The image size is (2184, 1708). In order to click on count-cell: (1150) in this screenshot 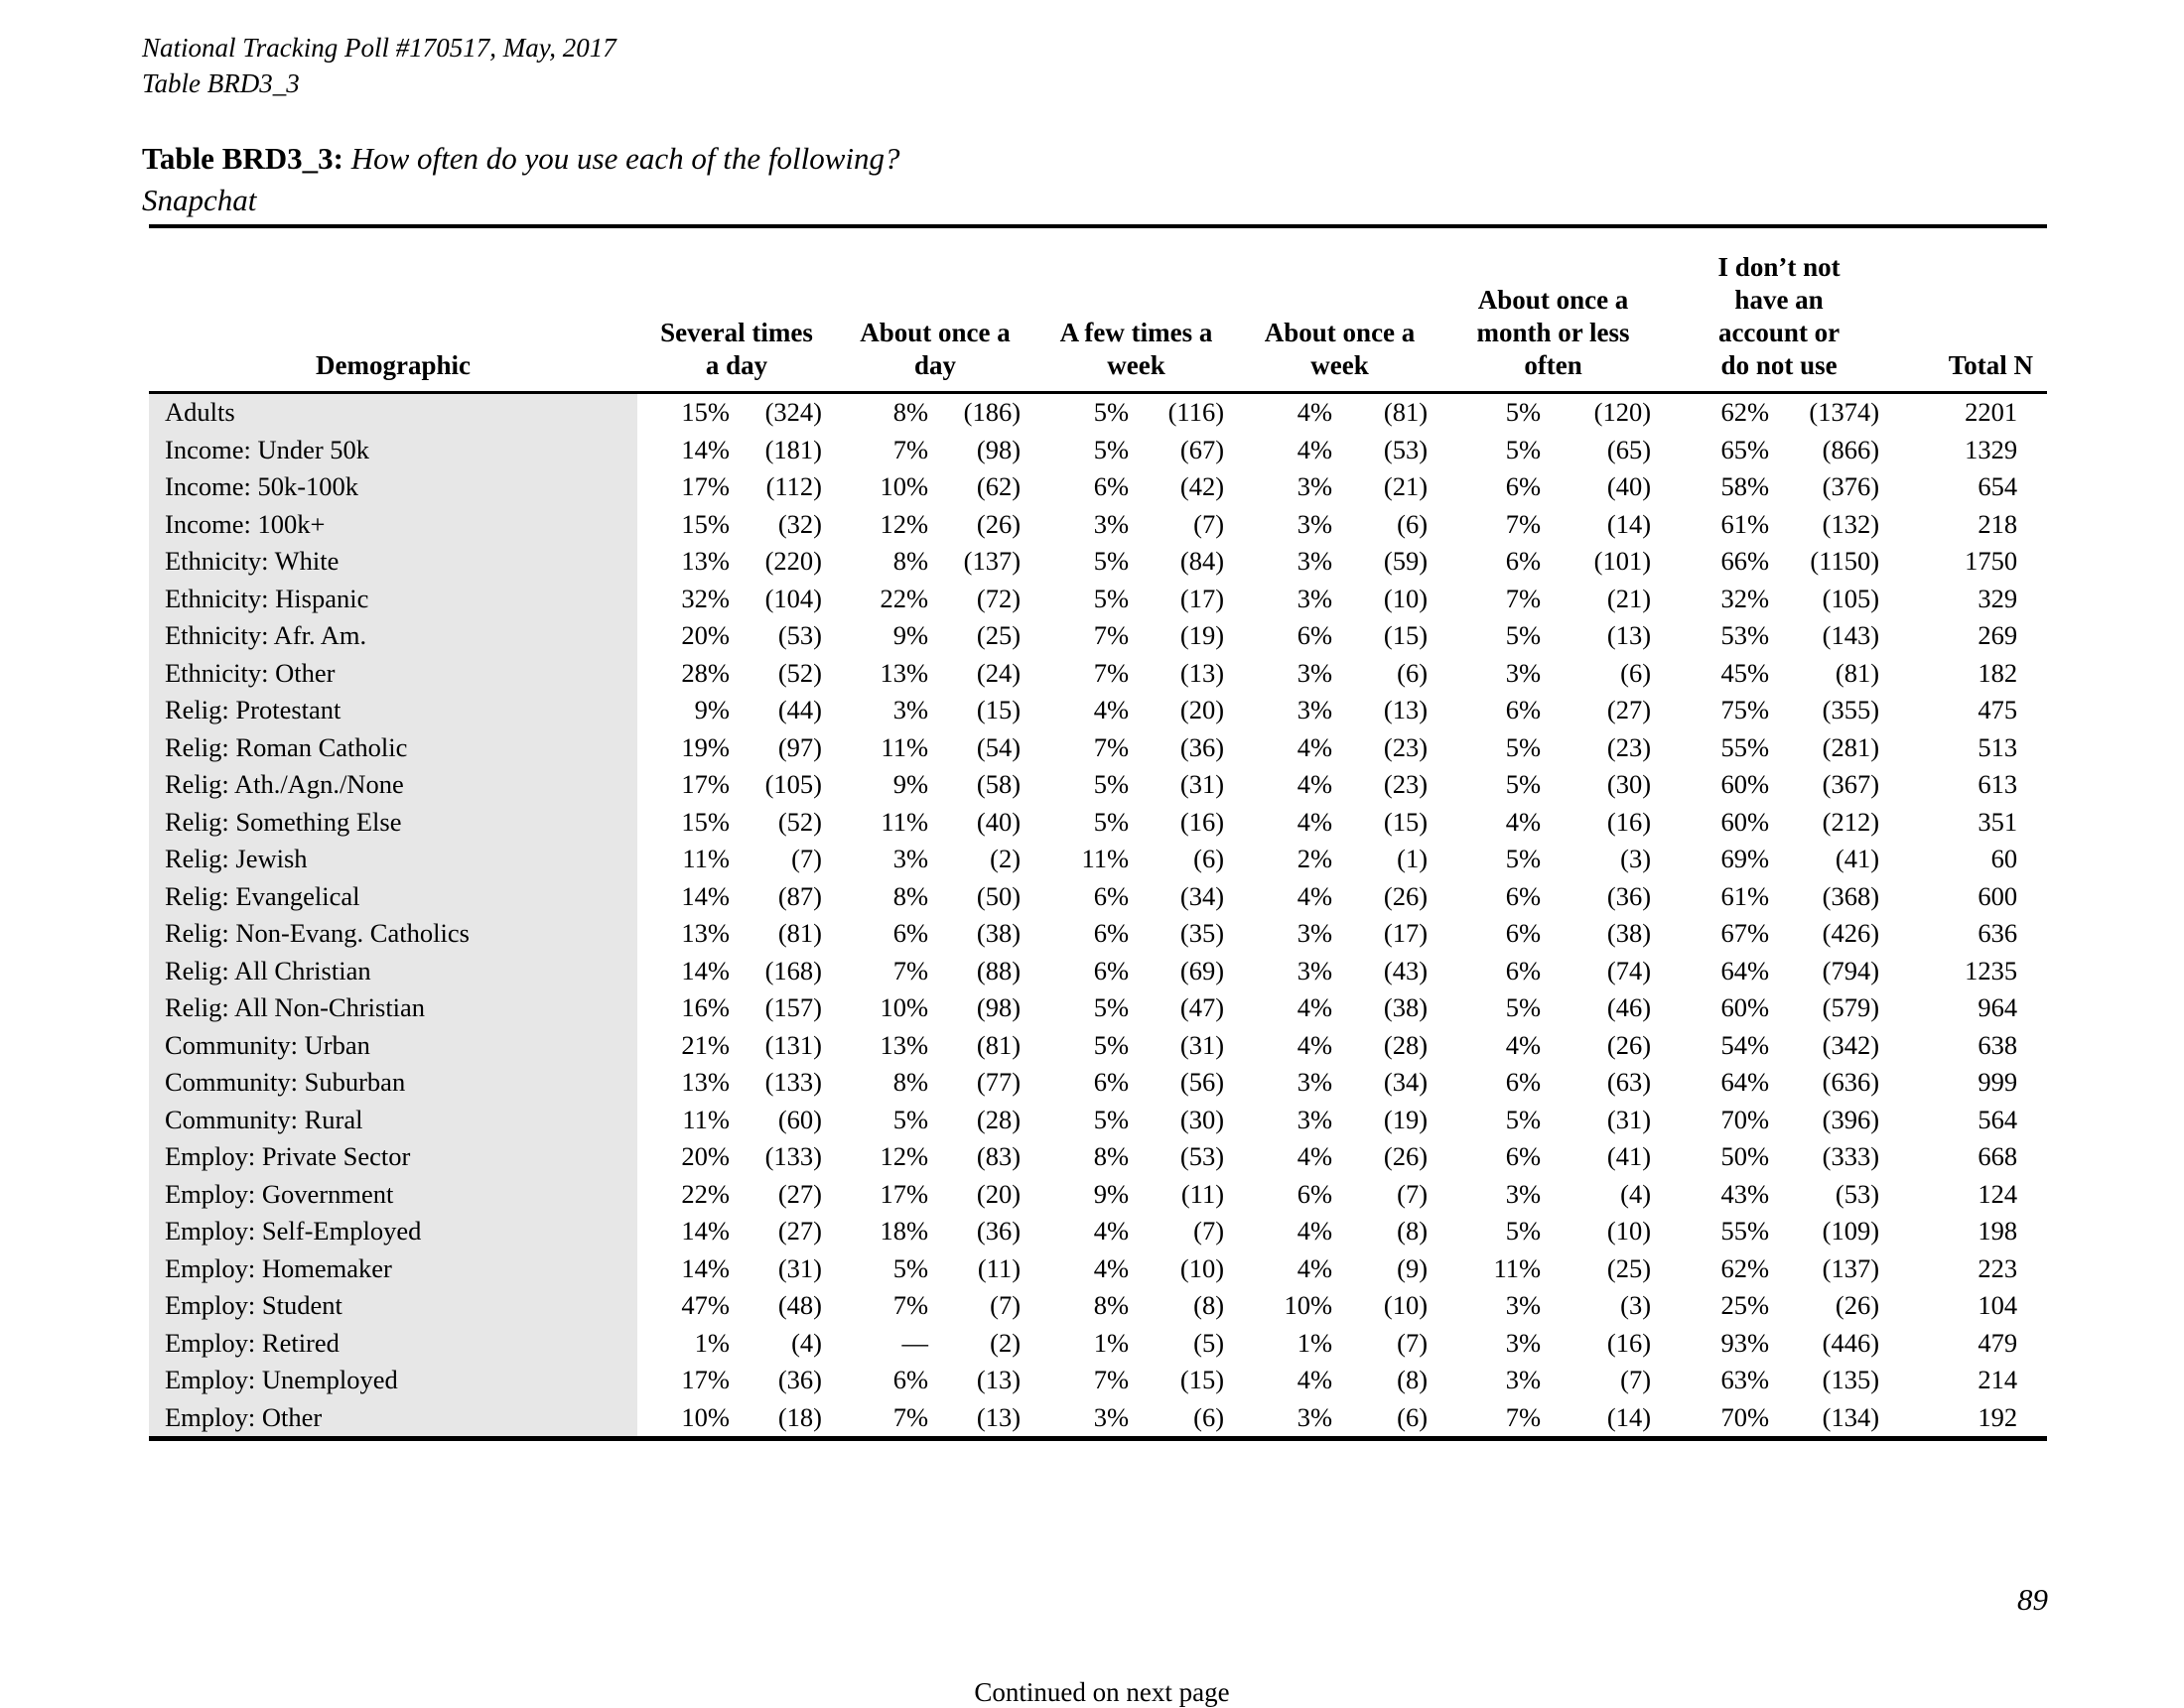, I will do `click(1845, 562)`.